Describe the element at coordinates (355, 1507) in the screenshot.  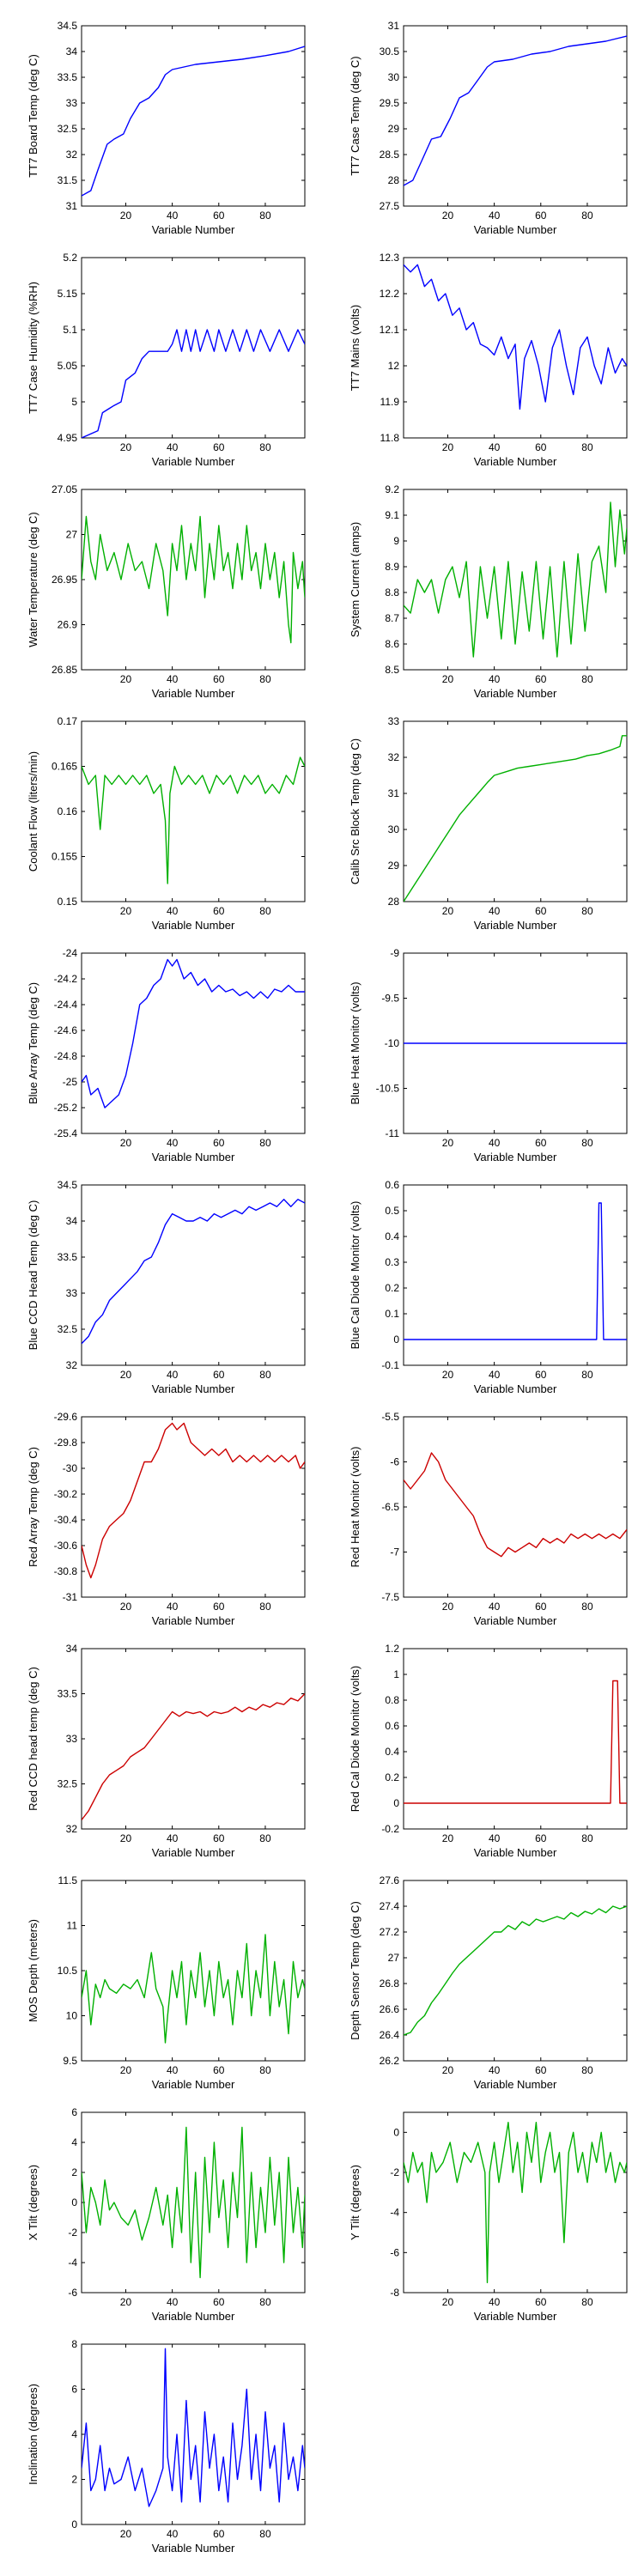
I see `y-axis-label: Red Heat Monitor (volts)` at that location.